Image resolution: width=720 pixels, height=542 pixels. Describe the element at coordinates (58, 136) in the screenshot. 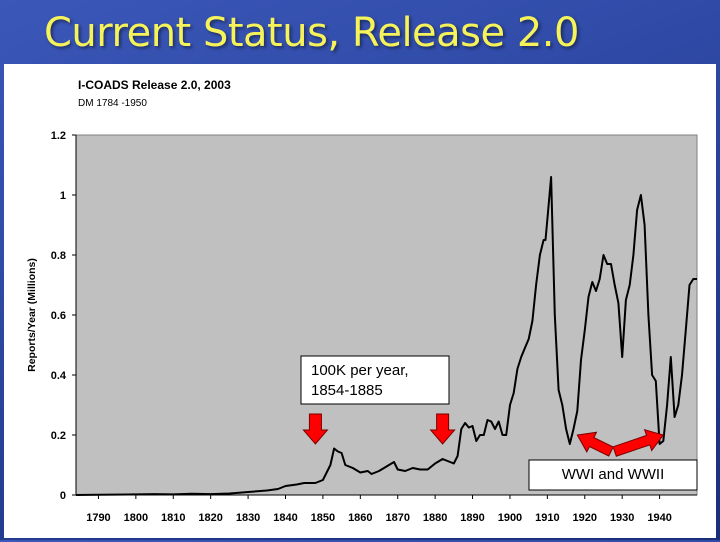

I see `y-tick-label: 1.2` at that location.